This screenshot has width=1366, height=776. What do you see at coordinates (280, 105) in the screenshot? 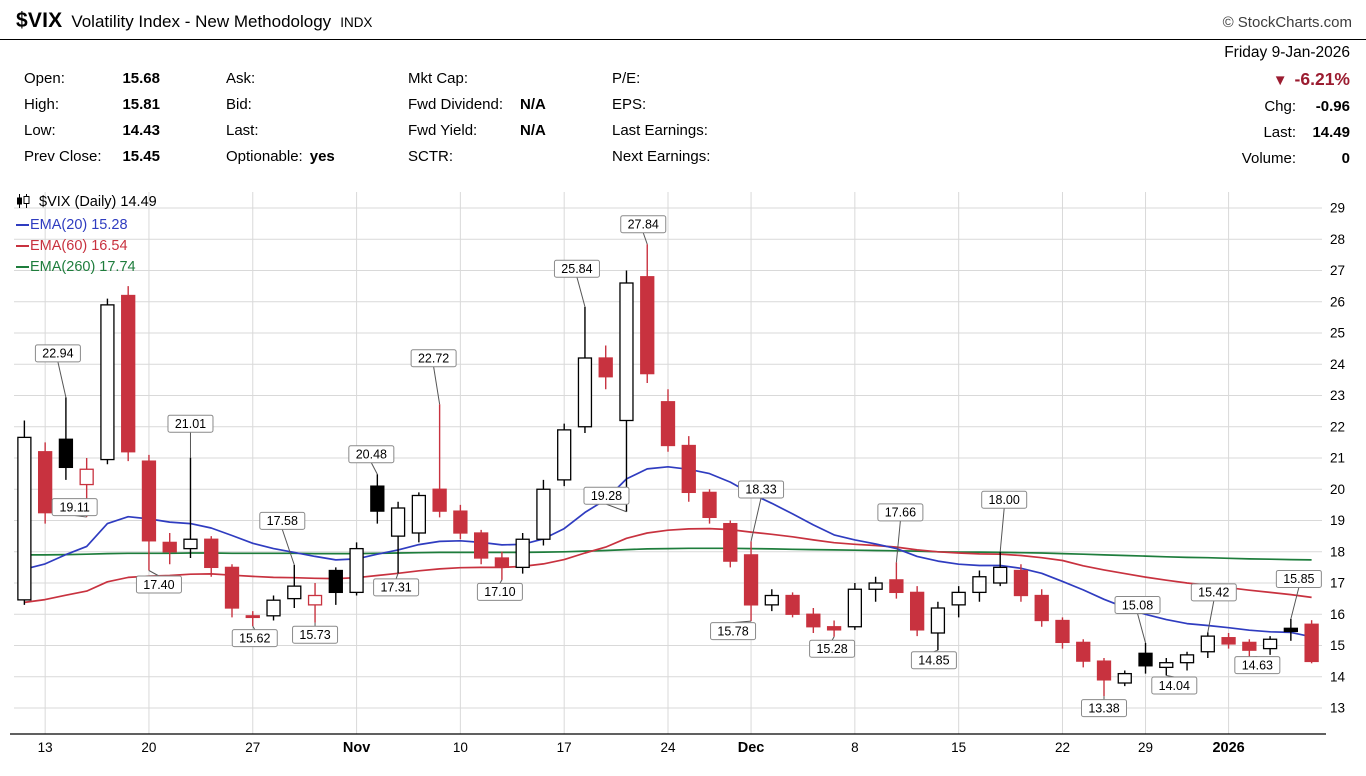
I see `quote-row: Bid:` at bounding box center [280, 105].